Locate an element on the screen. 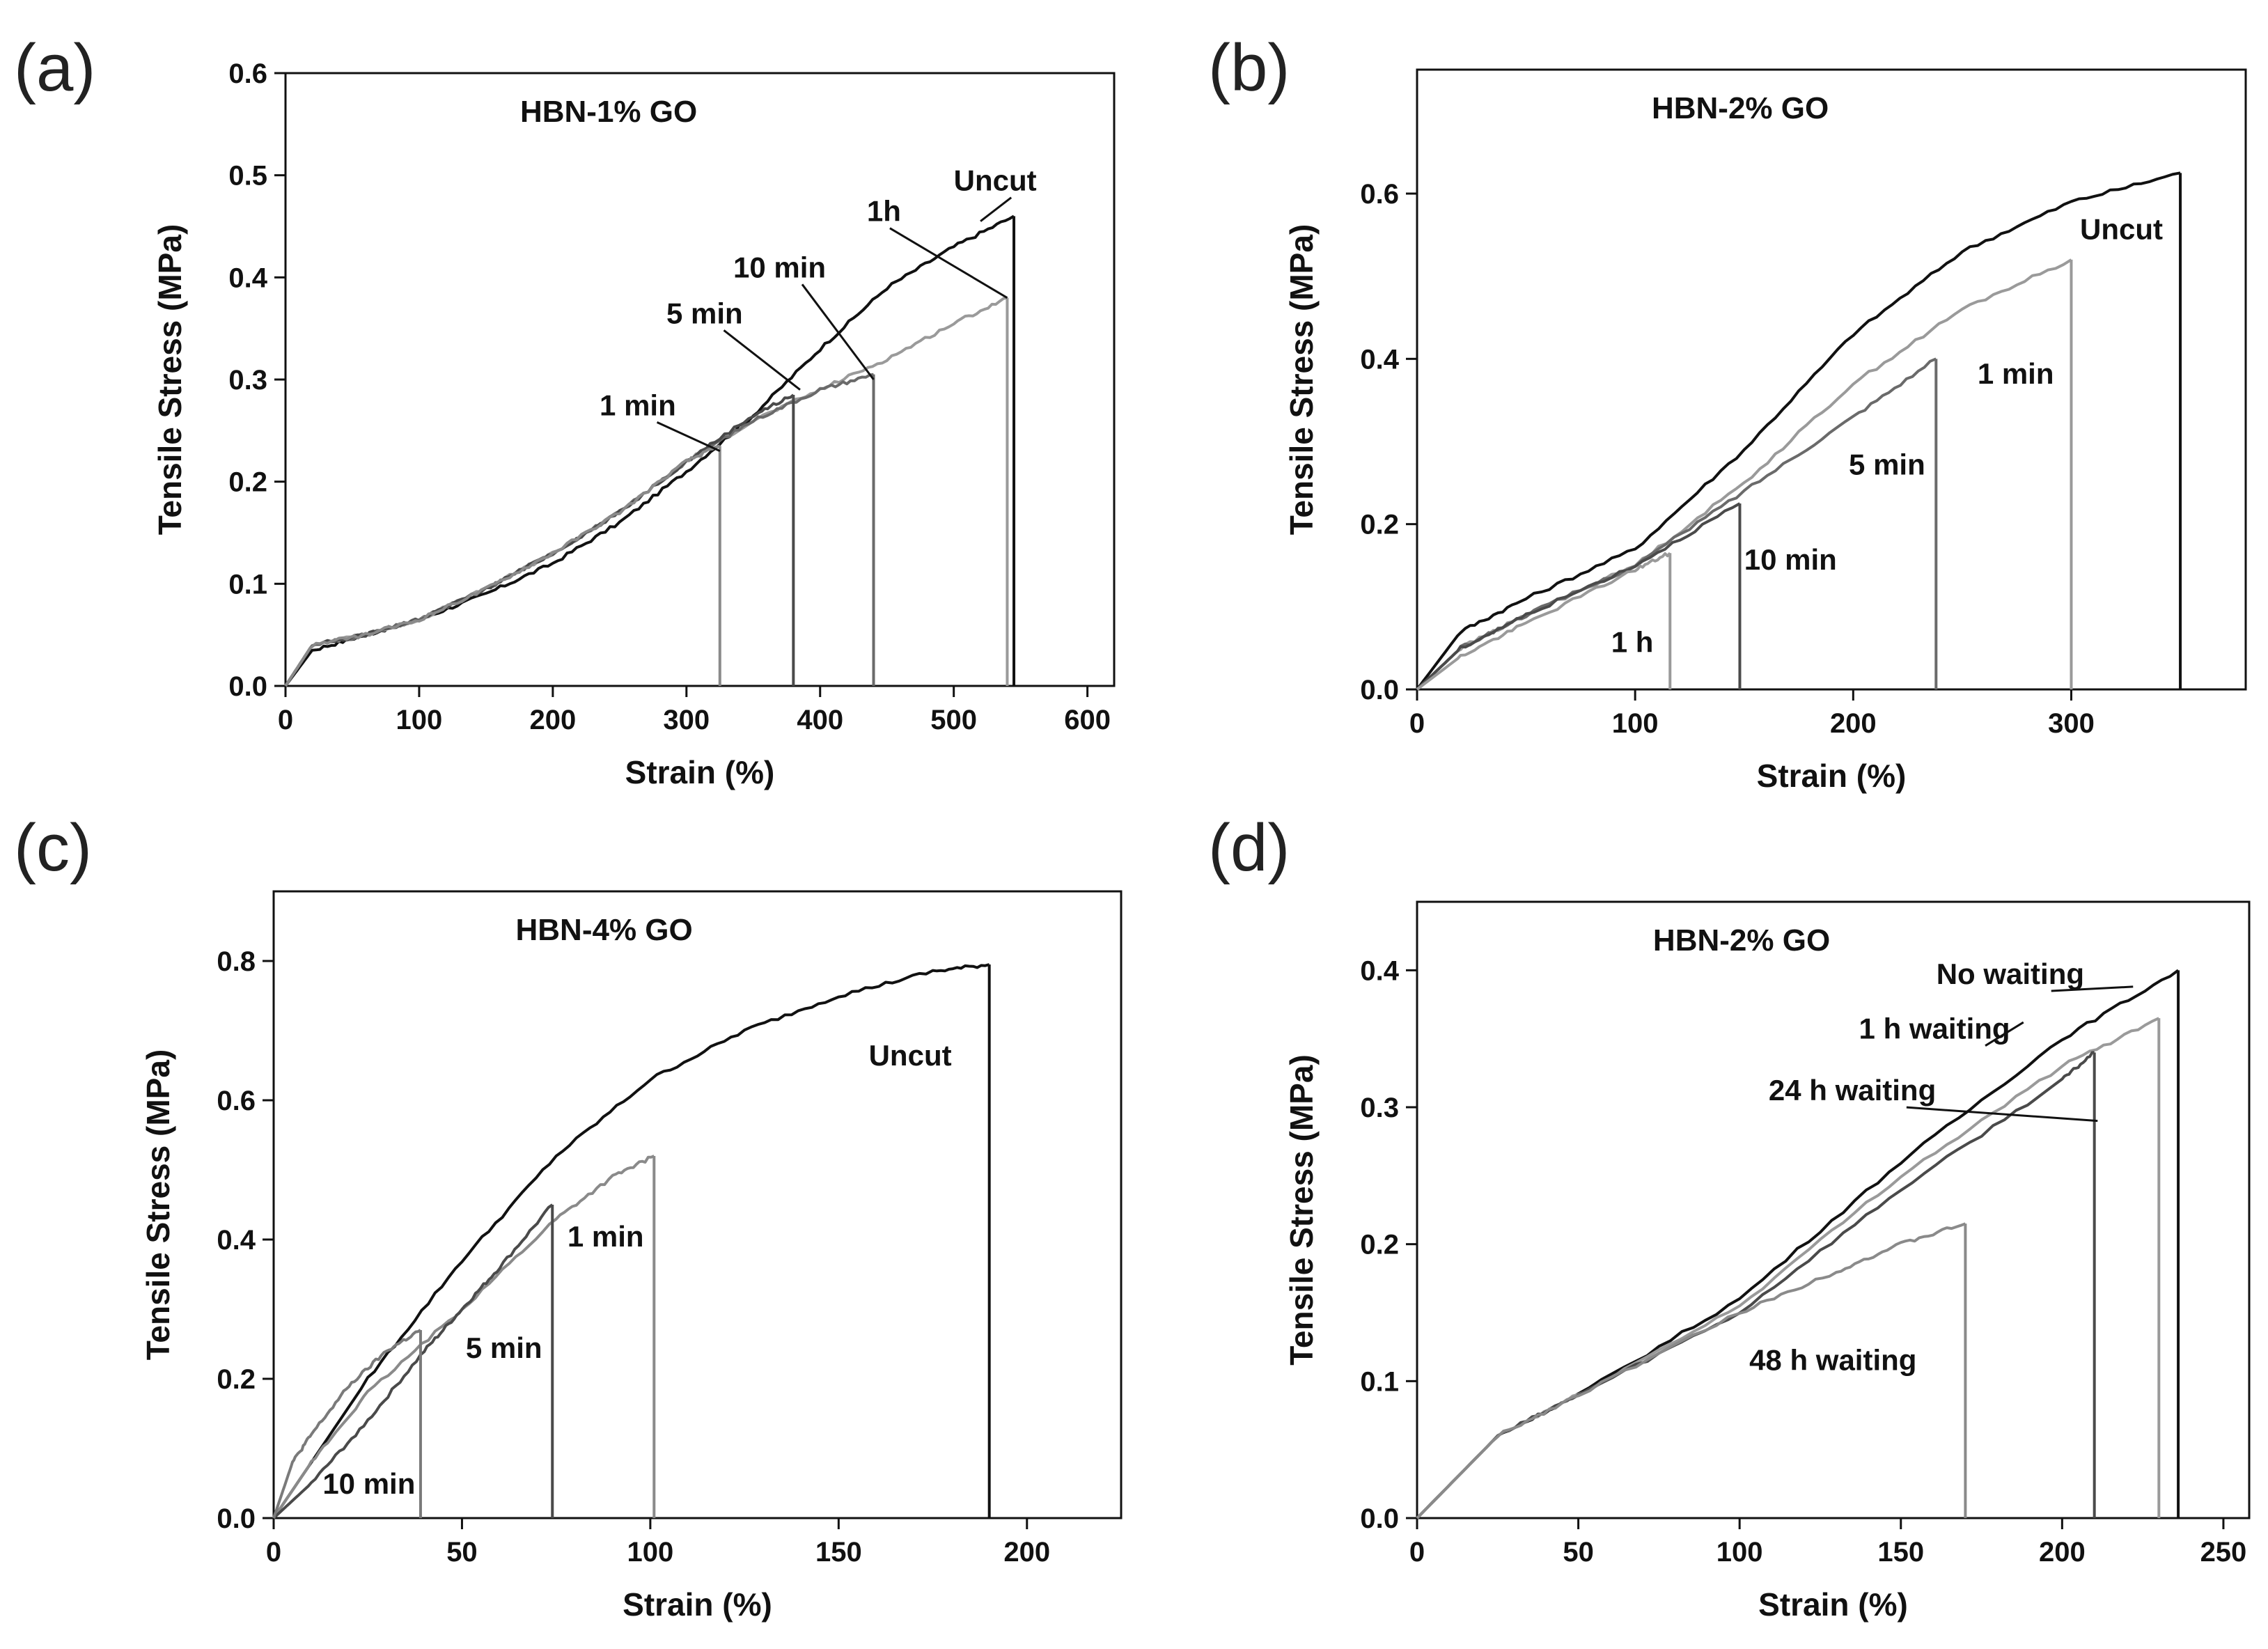 The height and width of the screenshot is (1649, 2268). panel-b-label: (b) is located at coordinates (1249, 68).